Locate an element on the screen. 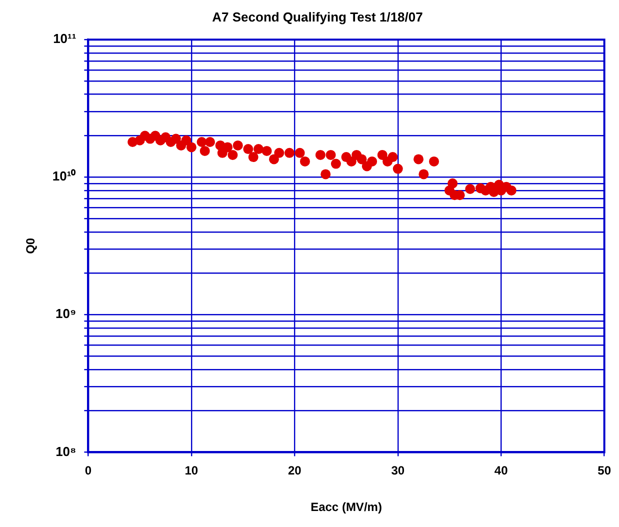 The image size is (619, 527). x-tick-label: 30 is located at coordinates (398, 471).